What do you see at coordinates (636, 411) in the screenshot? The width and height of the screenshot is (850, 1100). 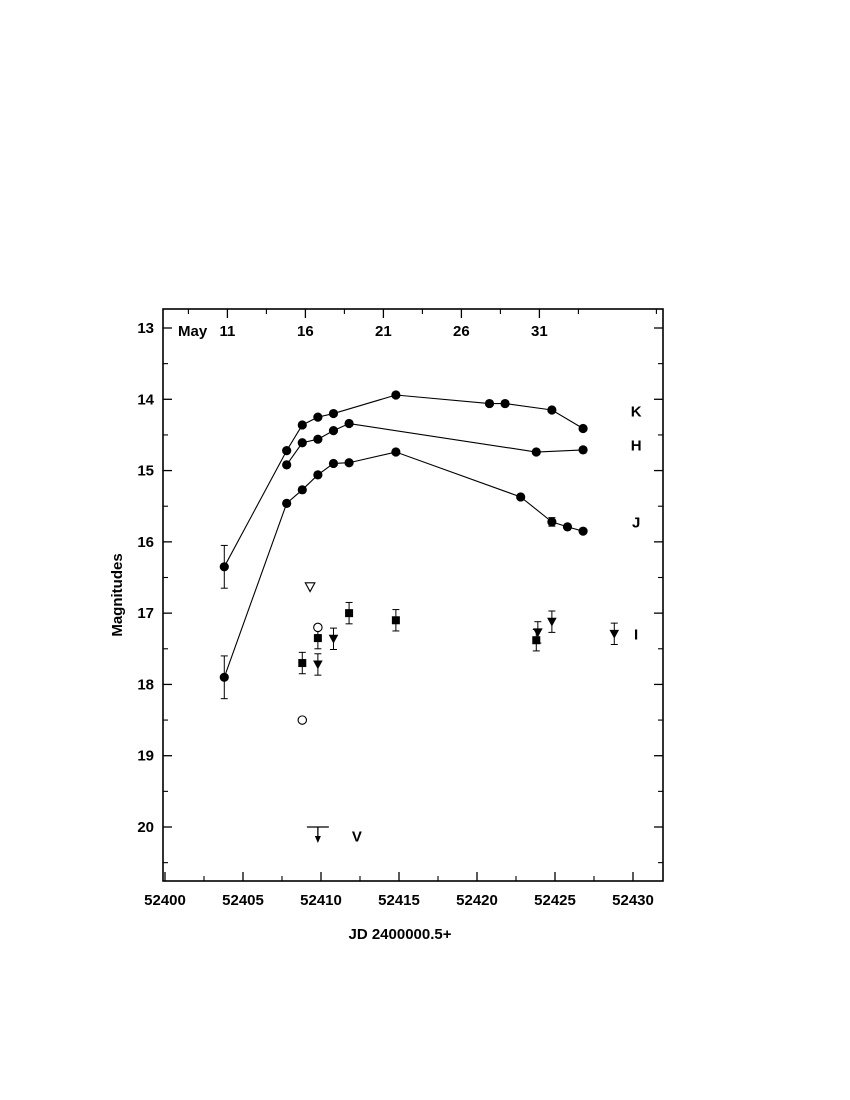 I see `series-k-label: K` at bounding box center [636, 411].